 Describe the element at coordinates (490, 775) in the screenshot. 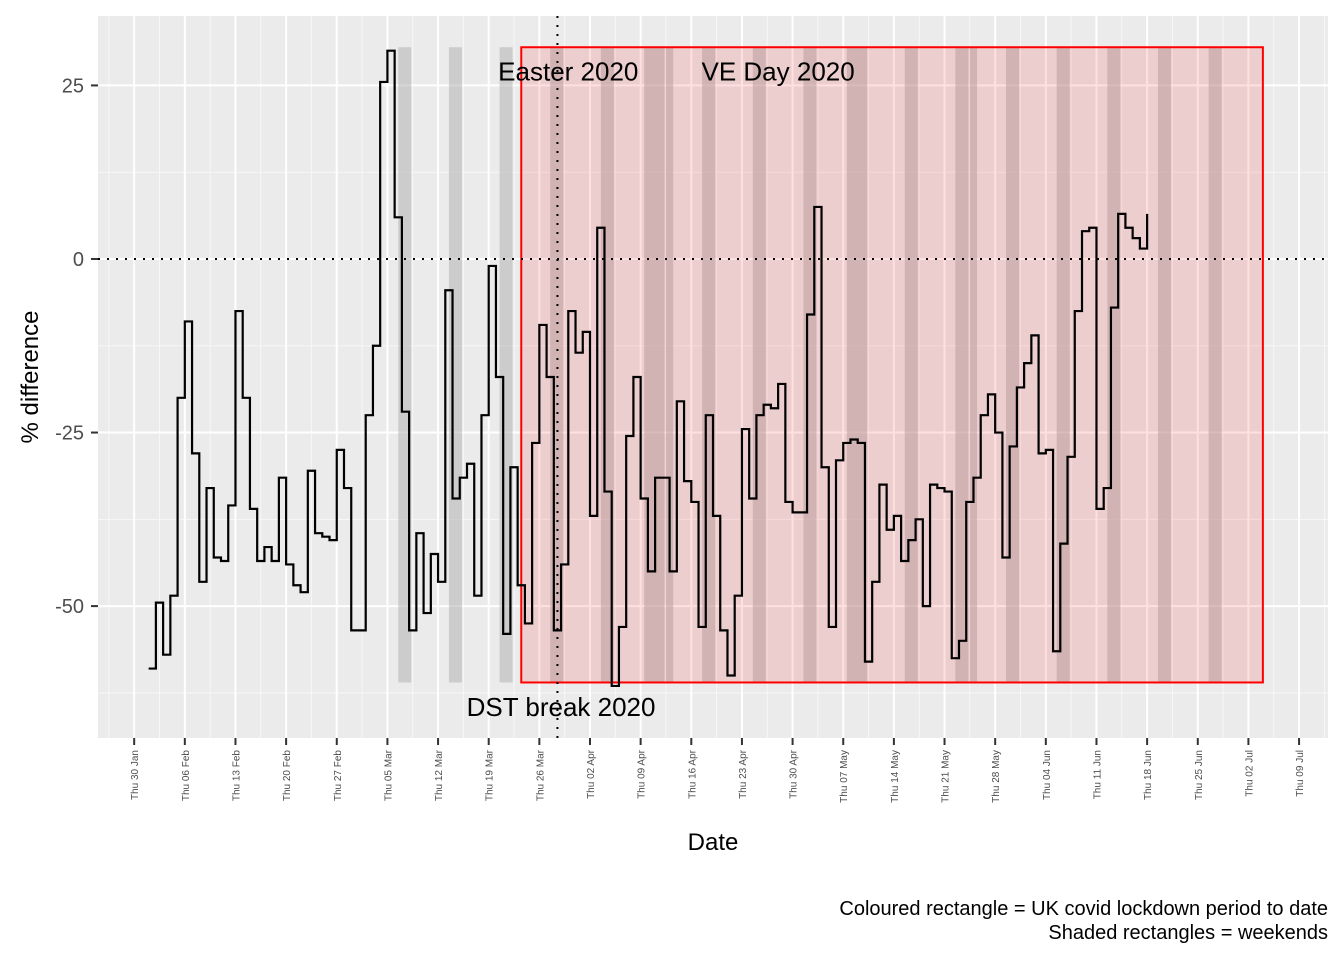

I see `x-tick-label: Thu 19 Mar` at that location.